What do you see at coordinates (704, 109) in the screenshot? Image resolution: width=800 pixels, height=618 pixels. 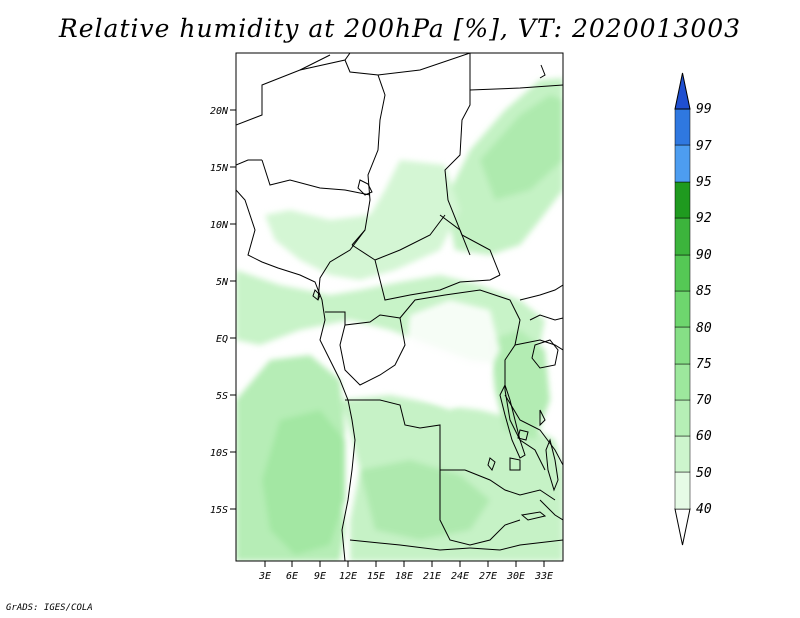 I see `colorbar-label-99: 99` at bounding box center [704, 109].